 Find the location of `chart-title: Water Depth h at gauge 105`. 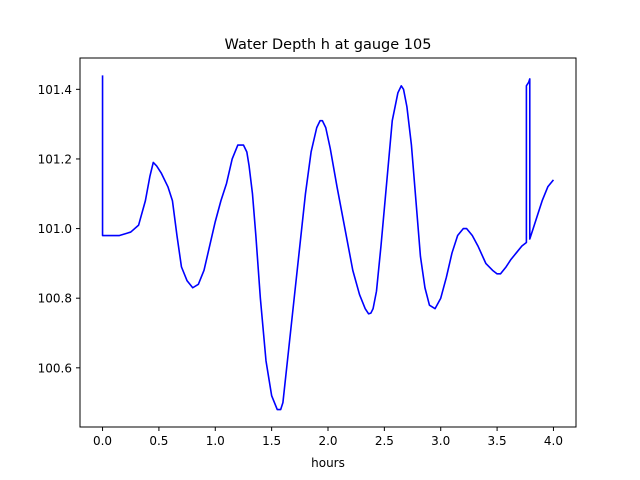

chart-title: Water Depth h at gauge 105 is located at coordinates (328, 45).